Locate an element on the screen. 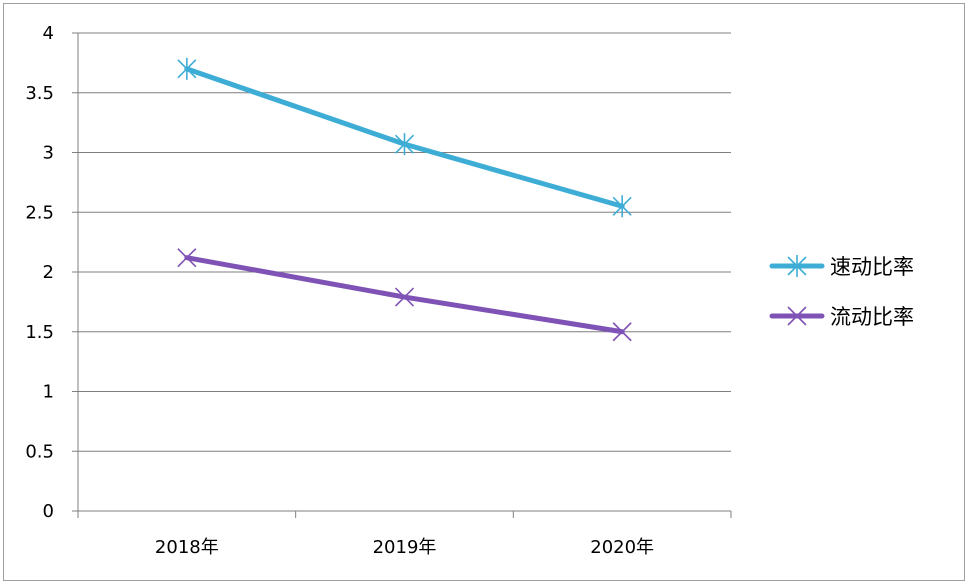 This screenshot has height=586, width=970. y-tick-label: 0 is located at coordinates (48, 511).